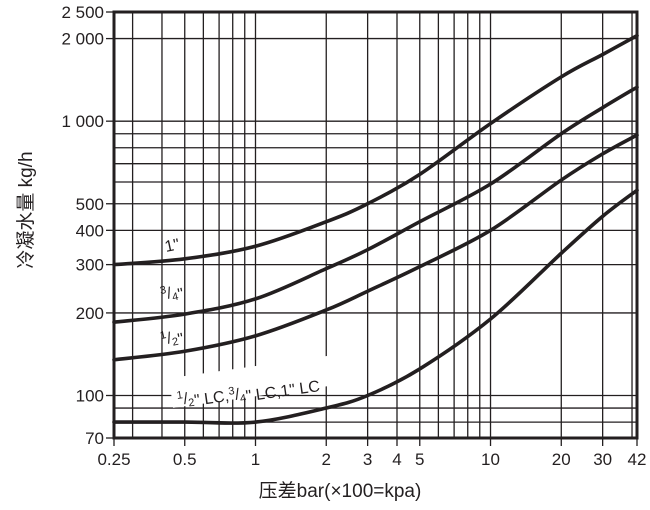 This screenshot has width=650, height=510. I want to click on y-tick-label: 400, so click(90, 230).